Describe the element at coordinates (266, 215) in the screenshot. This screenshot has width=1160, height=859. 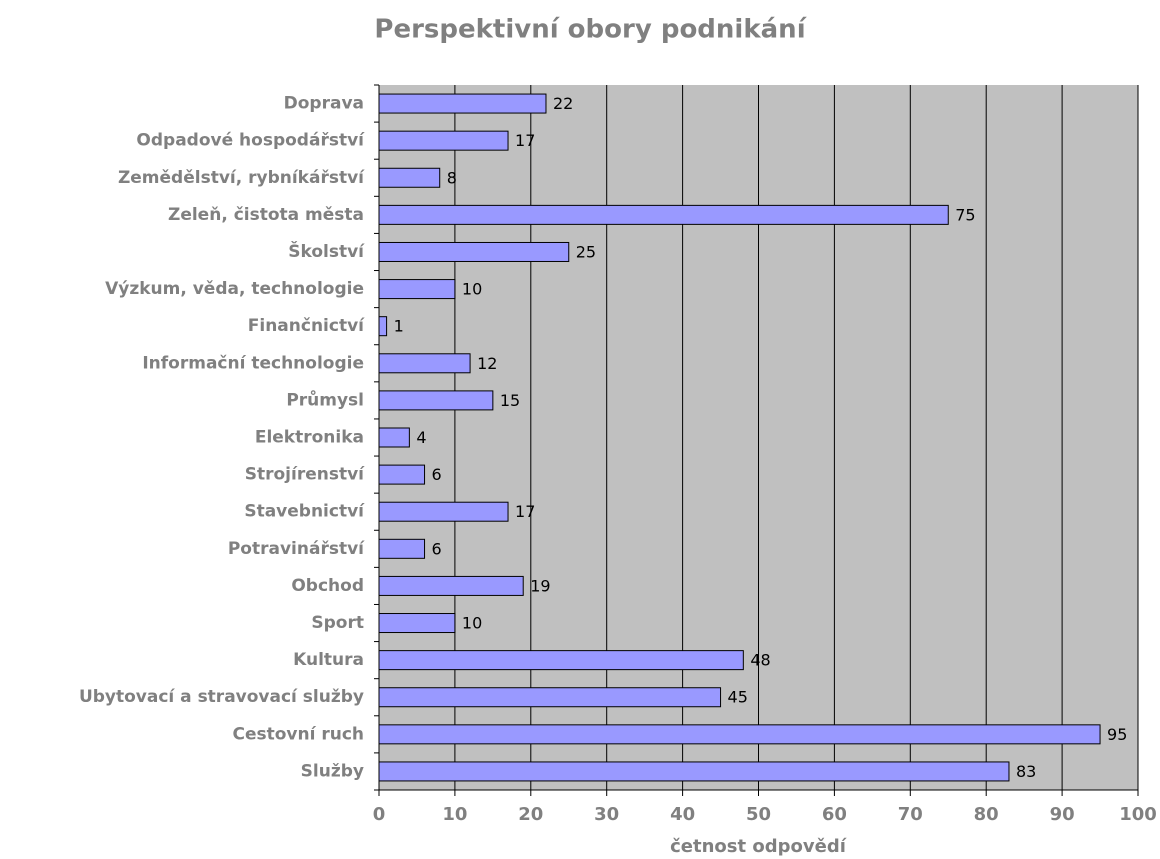
I see `y-tick-label: Zeleň, čistota města` at that location.